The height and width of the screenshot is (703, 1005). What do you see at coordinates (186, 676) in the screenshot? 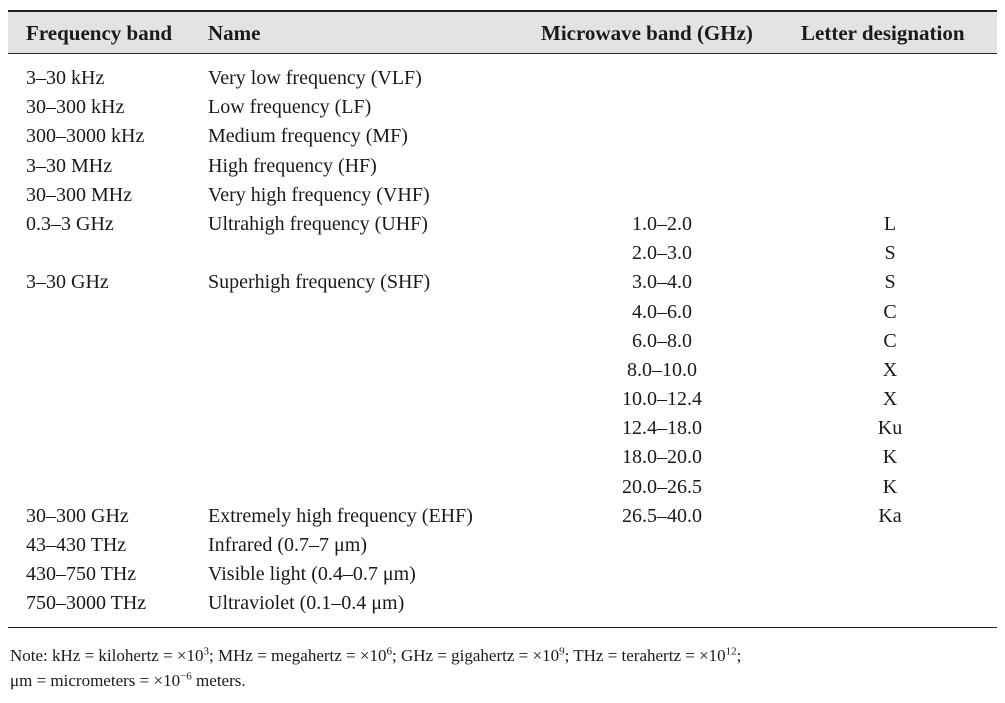
I see `note-exponent: −6` at bounding box center [186, 676].